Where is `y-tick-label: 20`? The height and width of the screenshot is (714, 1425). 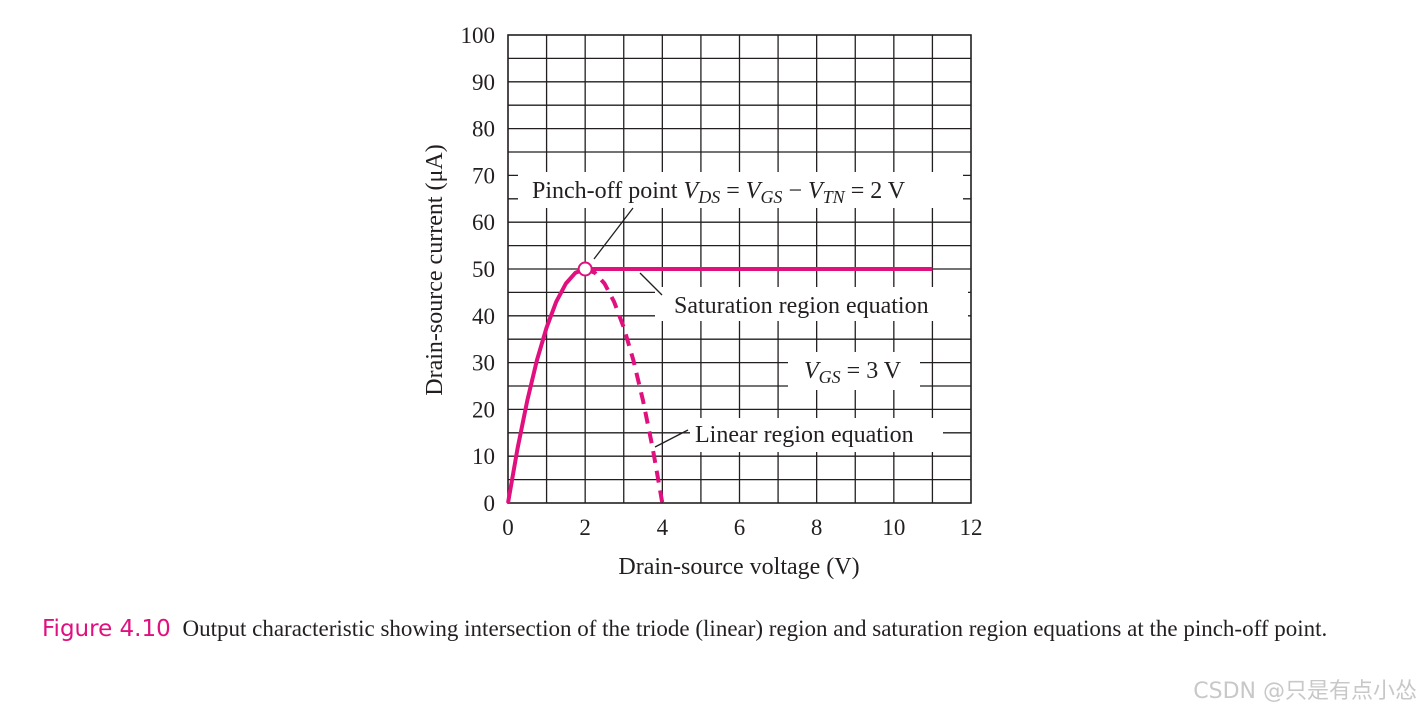
y-tick-label: 20 is located at coordinates (483, 409).